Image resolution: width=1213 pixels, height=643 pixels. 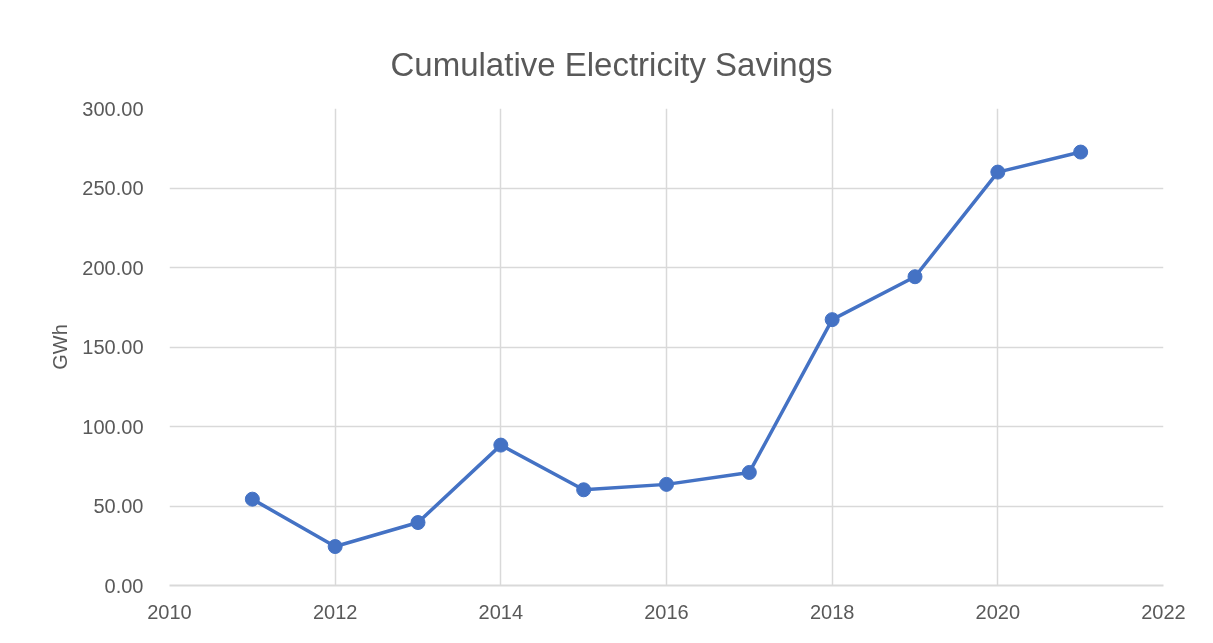 What do you see at coordinates (335, 611) in the screenshot?
I see `x-tick-label: 2012` at bounding box center [335, 611].